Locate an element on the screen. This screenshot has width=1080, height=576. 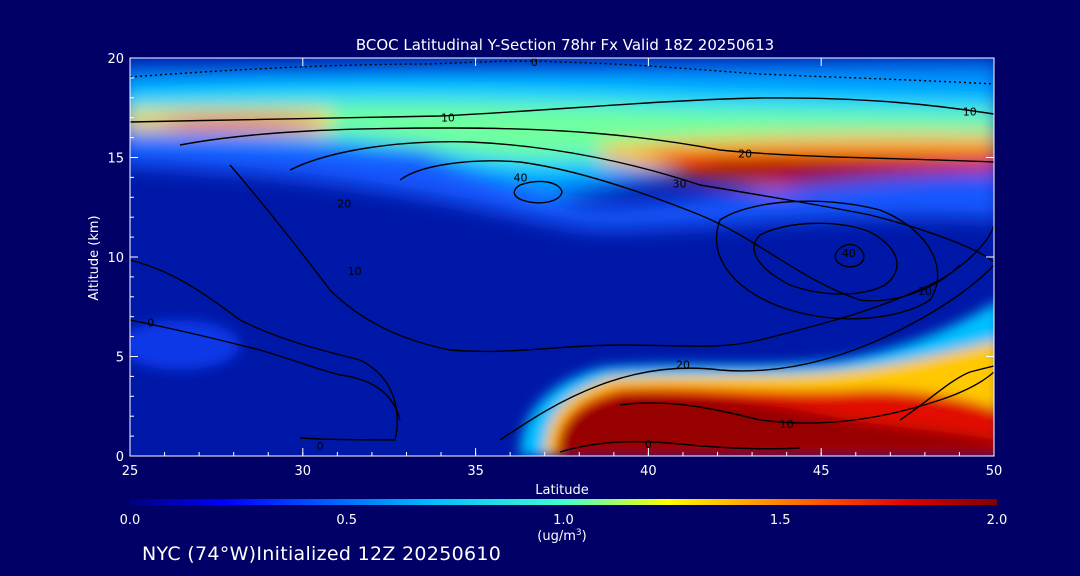
upper-red-west is located at coordinates (240, 122).